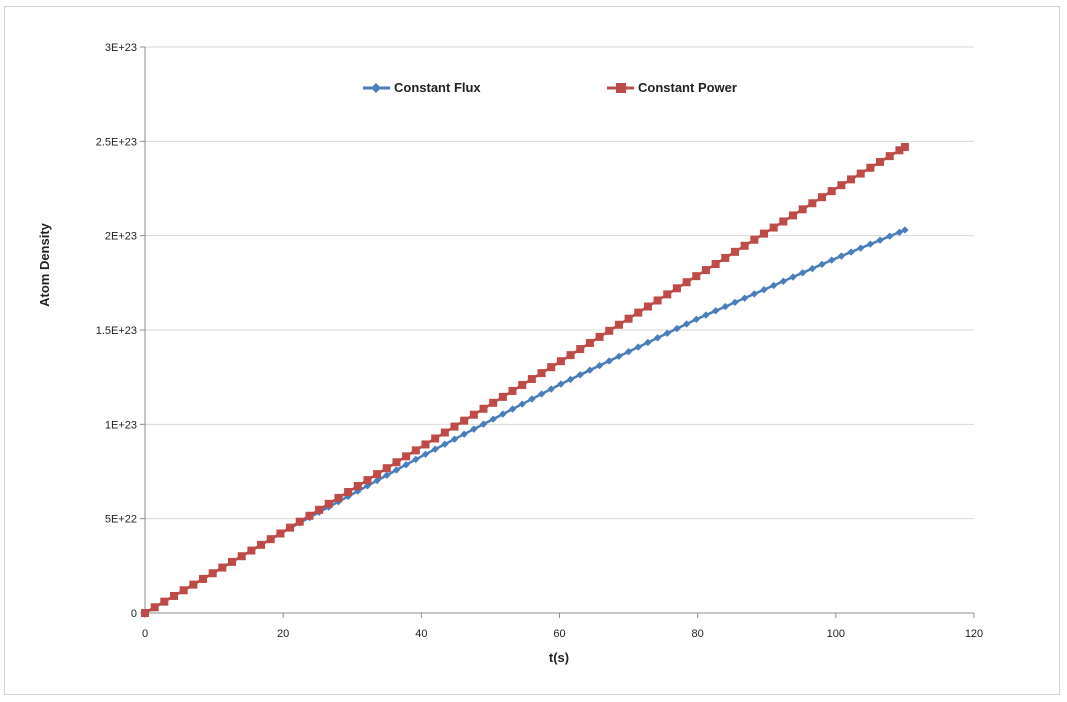 The height and width of the screenshot is (702, 1067). What do you see at coordinates (836, 634) in the screenshot?
I see `x-tick-label: 100` at bounding box center [836, 634].